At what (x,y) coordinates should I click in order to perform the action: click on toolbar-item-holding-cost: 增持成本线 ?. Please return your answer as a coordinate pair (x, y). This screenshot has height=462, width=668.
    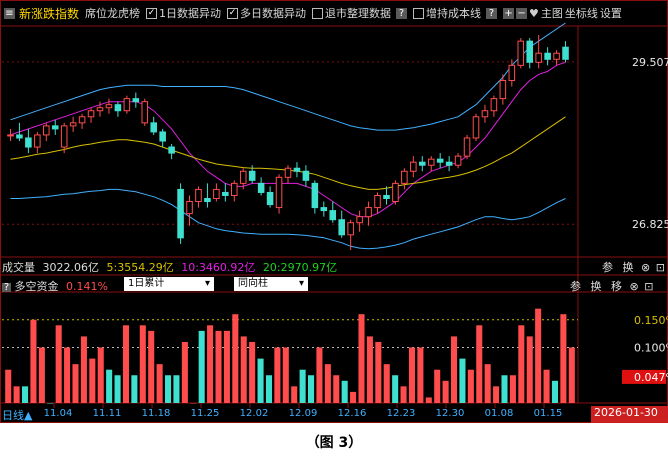
    Looking at the image, I should click on (455, 13).